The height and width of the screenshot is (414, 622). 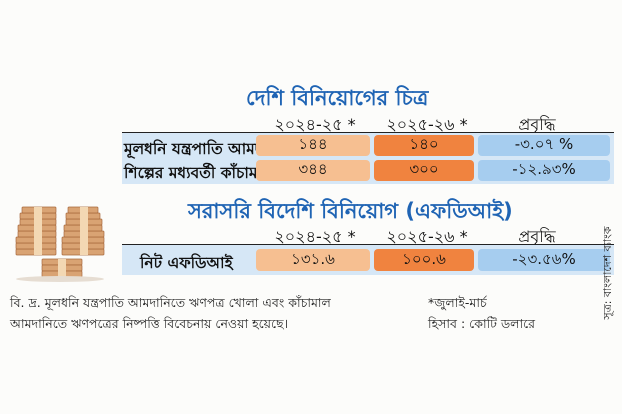 I want to click on fdi-col-2025: ২০২৫-২৬ *, so click(x=427, y=236).